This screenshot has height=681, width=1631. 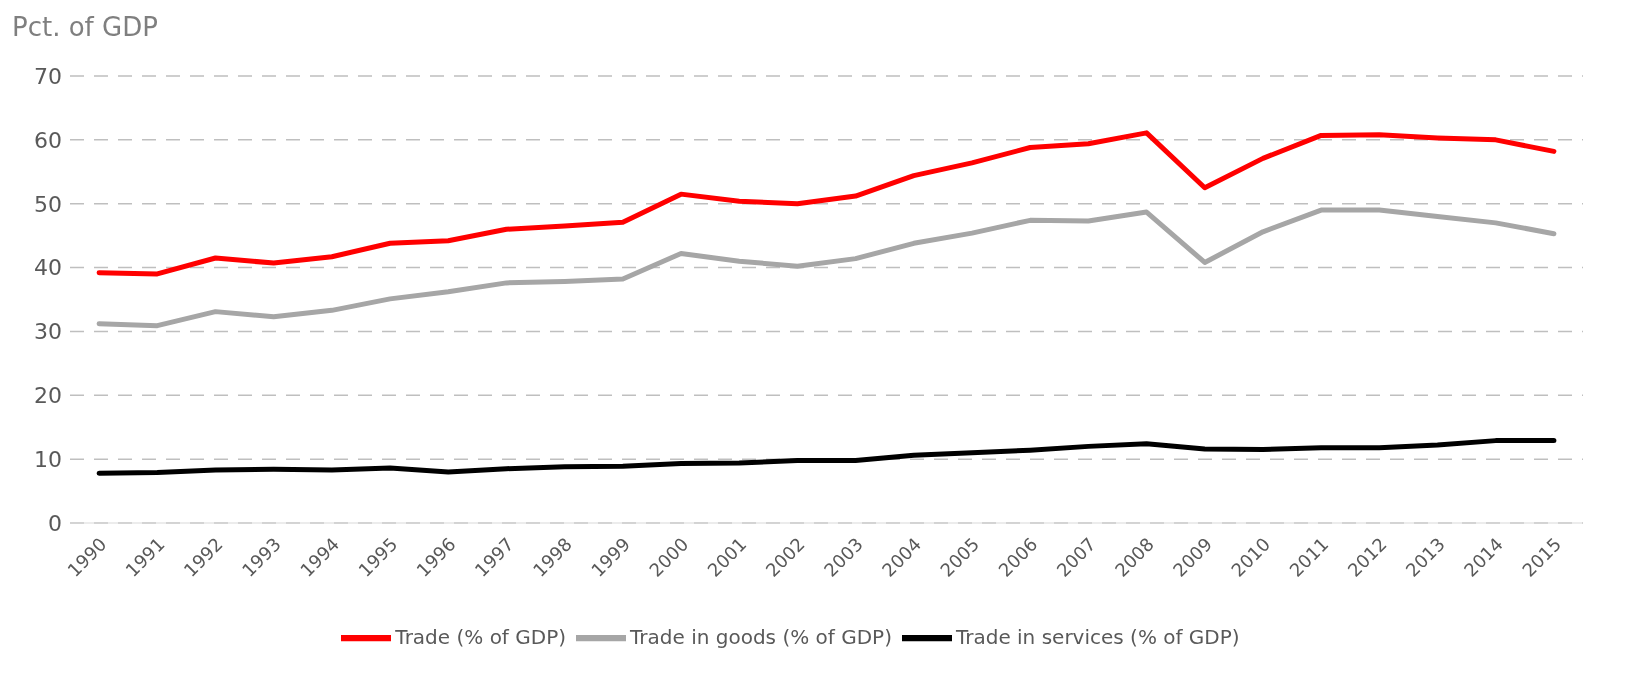 I want to click on y-tick-label: 50, so click(x=48, y=204).